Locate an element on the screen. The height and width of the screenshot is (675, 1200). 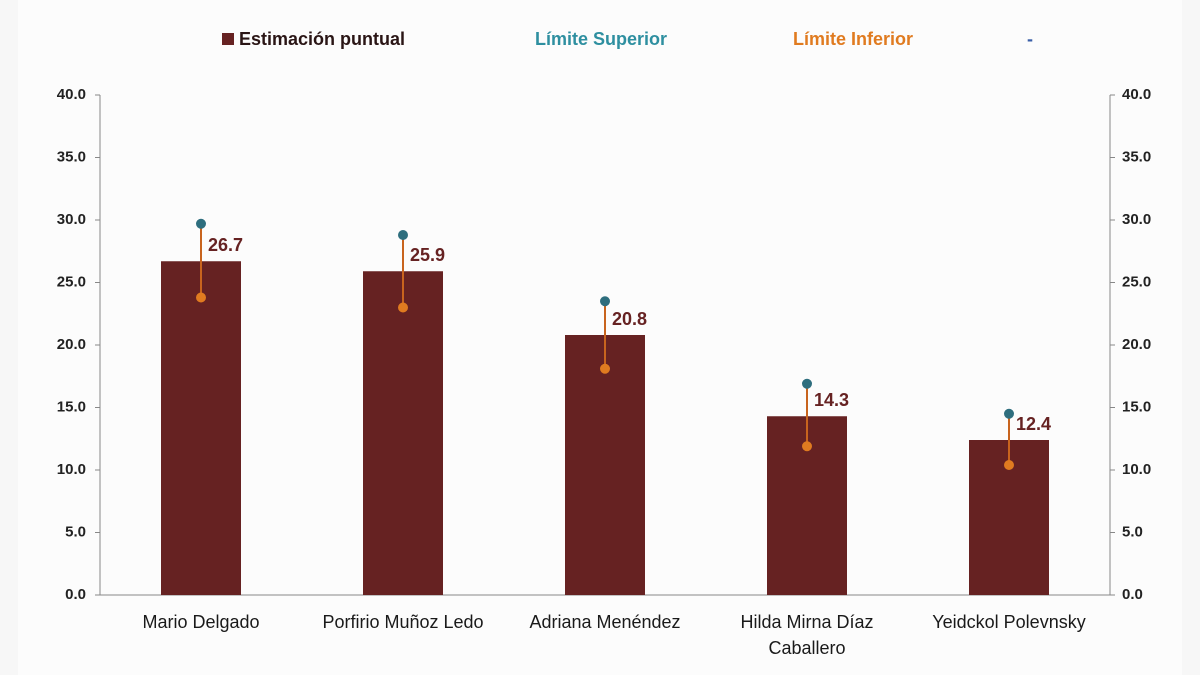
y-tick-label: 40.0 is located at coordinates (71, 94).